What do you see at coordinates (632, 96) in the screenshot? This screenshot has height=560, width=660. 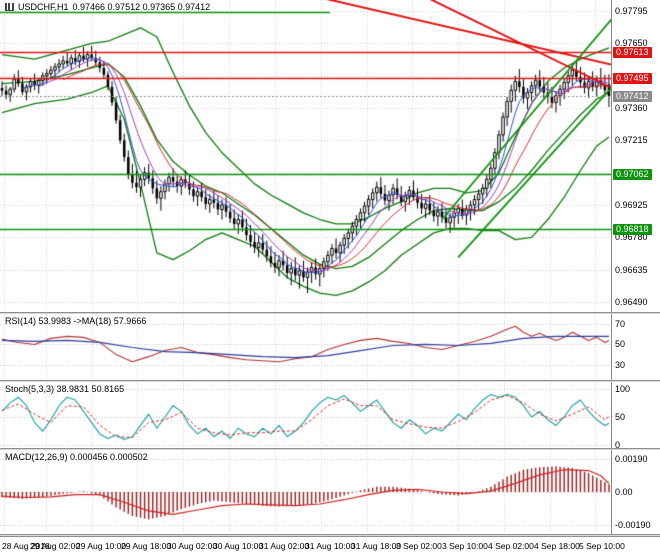 I see `current-price-label: 0.97412` at bounding box center [632, 96].